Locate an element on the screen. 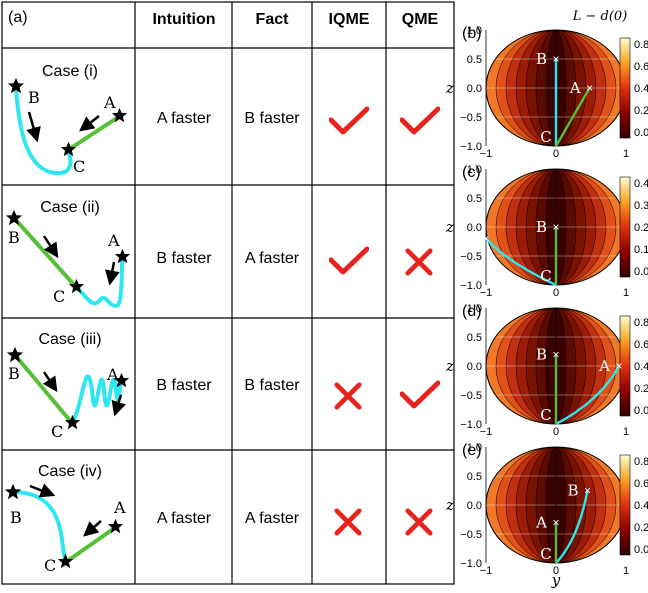 Image resolution: width=648 pixels, height=593 pixels. header-iqme: IQME is located at coordinates (349, 19).